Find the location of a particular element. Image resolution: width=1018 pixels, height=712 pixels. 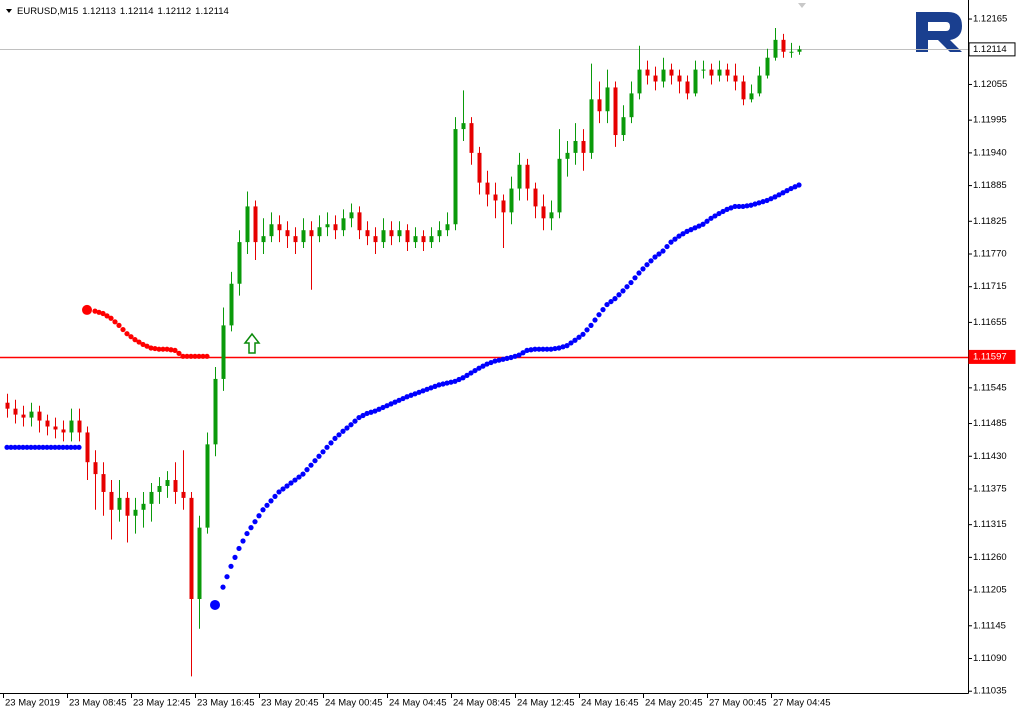

y-tick-label: 1.11205 is located at coordinates (990, 590).